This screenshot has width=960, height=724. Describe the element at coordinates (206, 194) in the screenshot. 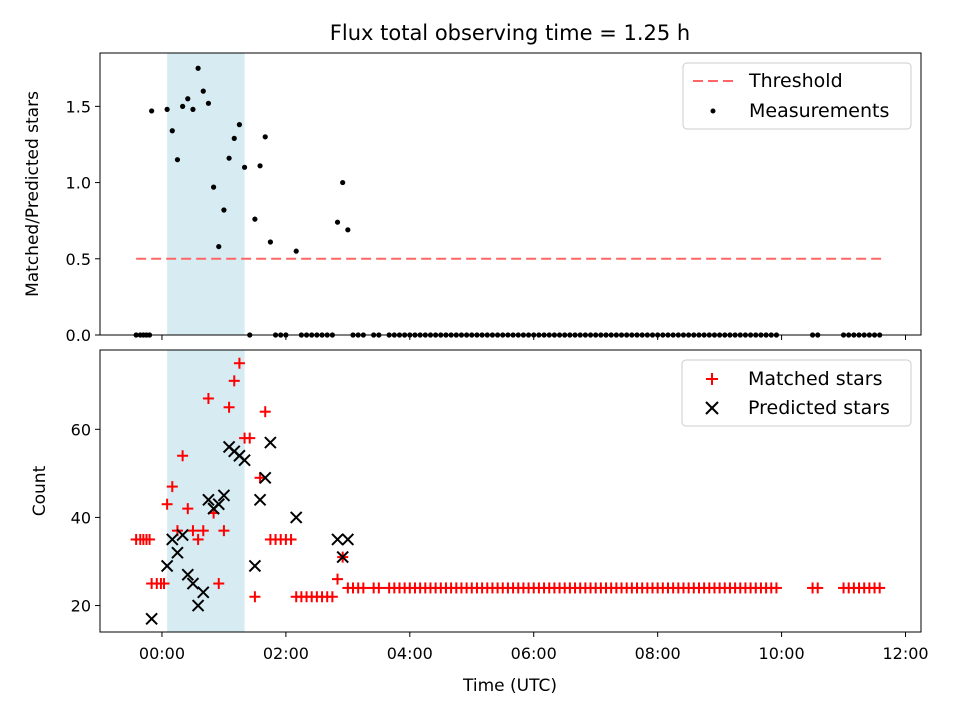

I see `top-highlight-span` at that location.